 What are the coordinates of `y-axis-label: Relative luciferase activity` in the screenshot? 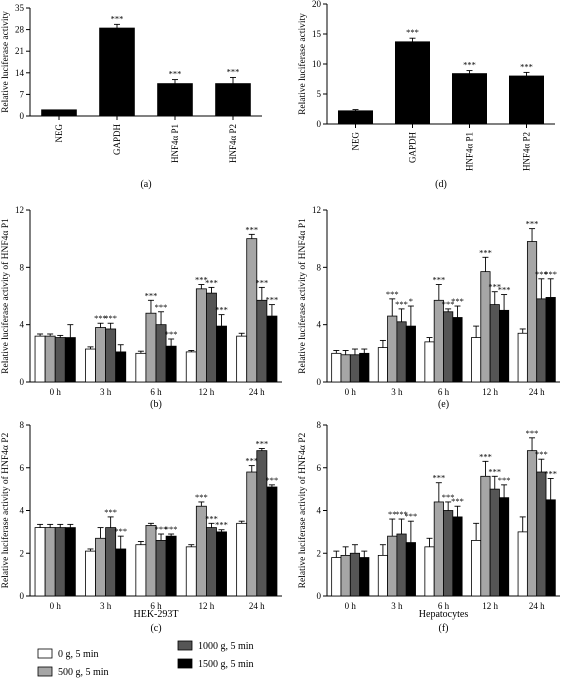 It's located at (302, 64).